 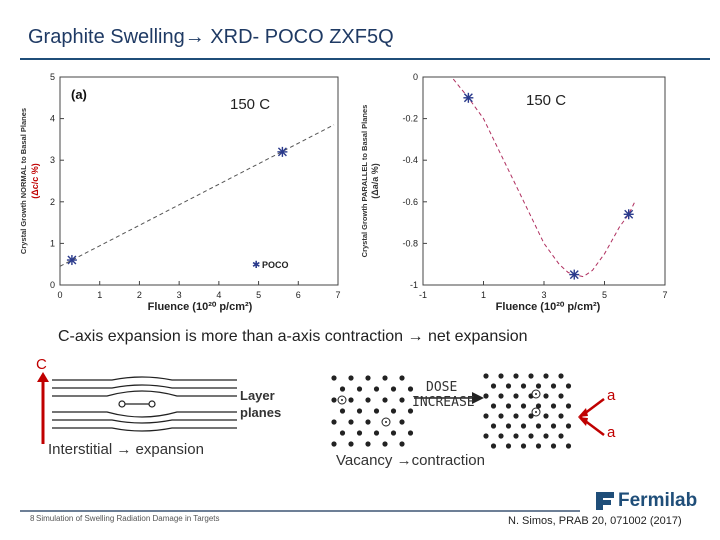 I want to click on x-tick-label: 4, so click(x=218, y=295).